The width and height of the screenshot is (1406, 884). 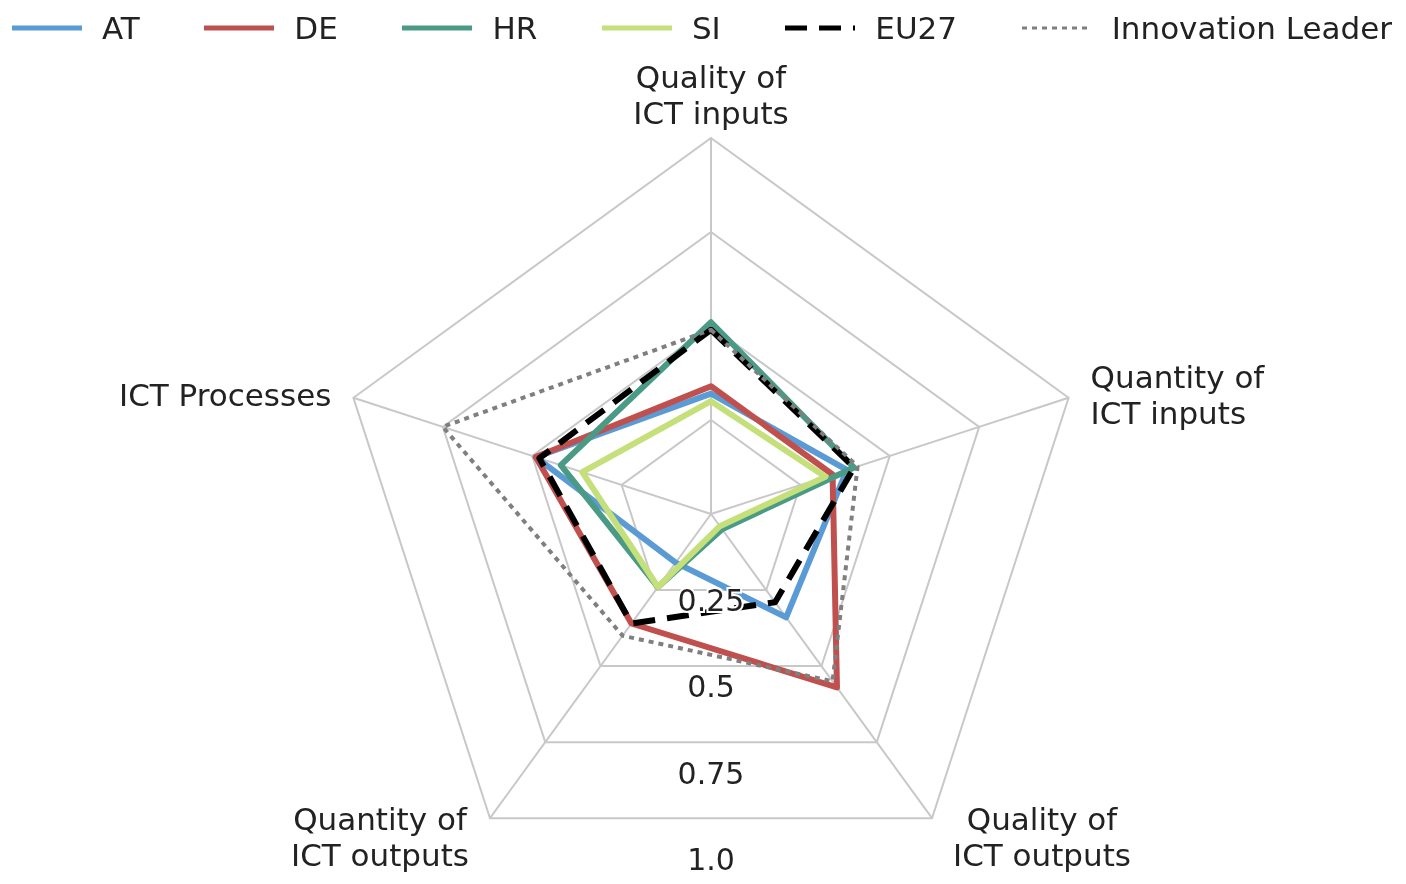 What do you see at coordinates (711, 860) in the screenshot?
I see `y-tick-label: 1.0` at bounding box center [711, 860].